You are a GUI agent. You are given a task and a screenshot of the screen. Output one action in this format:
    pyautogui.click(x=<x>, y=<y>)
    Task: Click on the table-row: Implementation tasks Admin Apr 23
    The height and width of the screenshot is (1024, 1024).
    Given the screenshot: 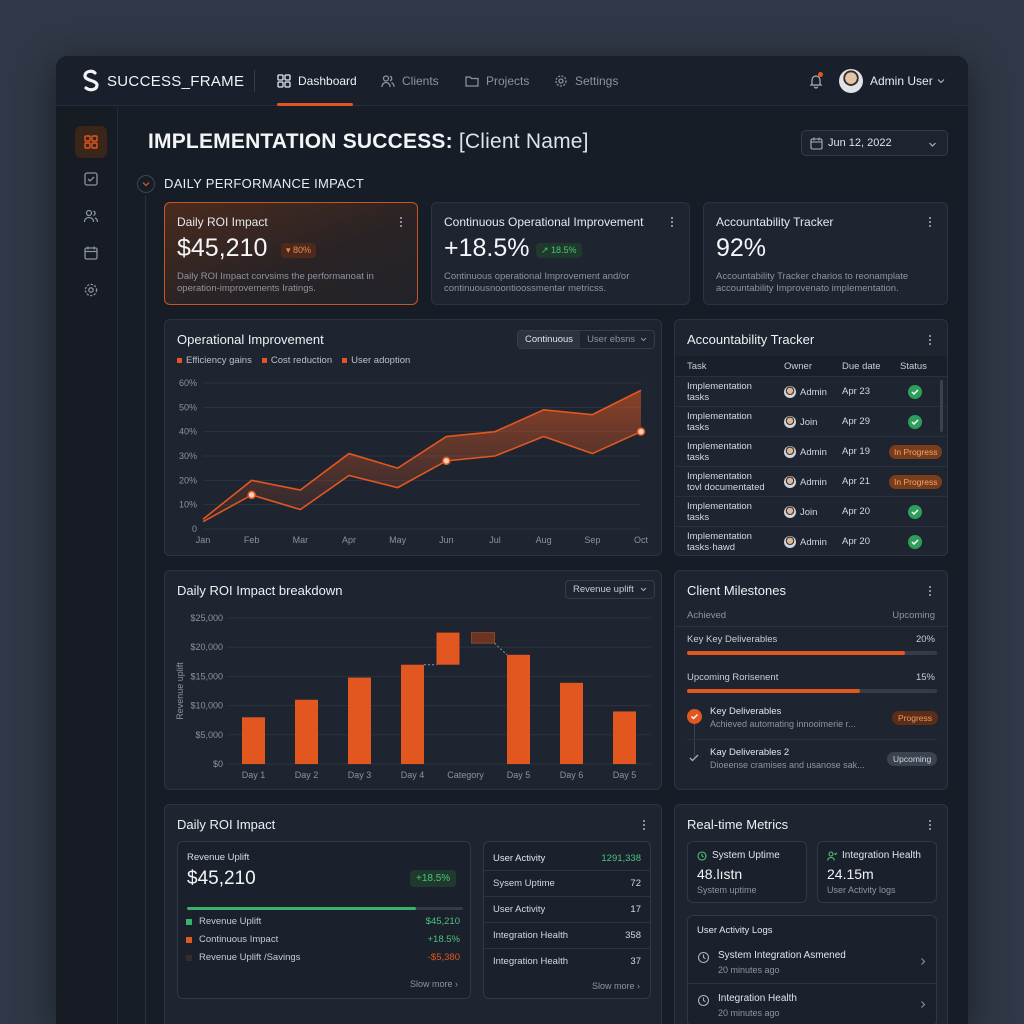 What is the action you would take?
    pyautogui.click(x=811, y=391)
    